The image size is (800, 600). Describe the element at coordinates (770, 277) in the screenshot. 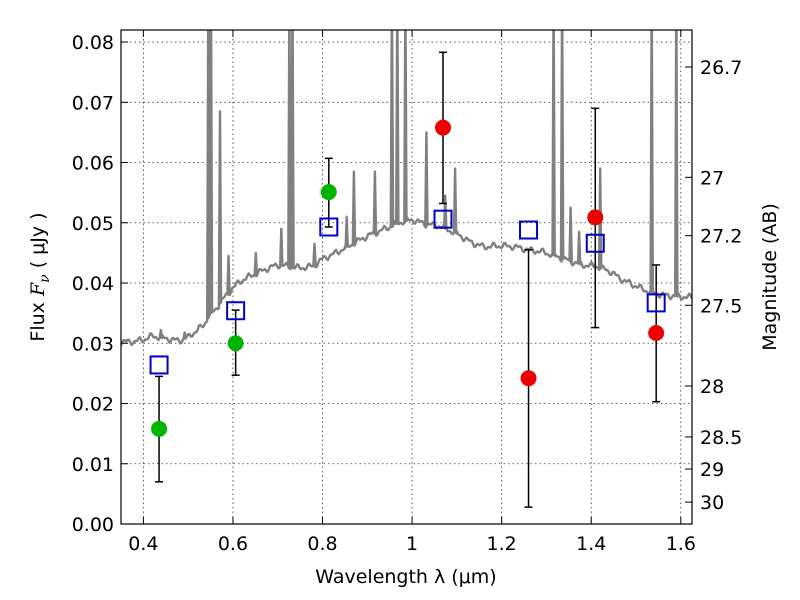

I see `y-axis-title-right: Magnitude (AB)` at that location.